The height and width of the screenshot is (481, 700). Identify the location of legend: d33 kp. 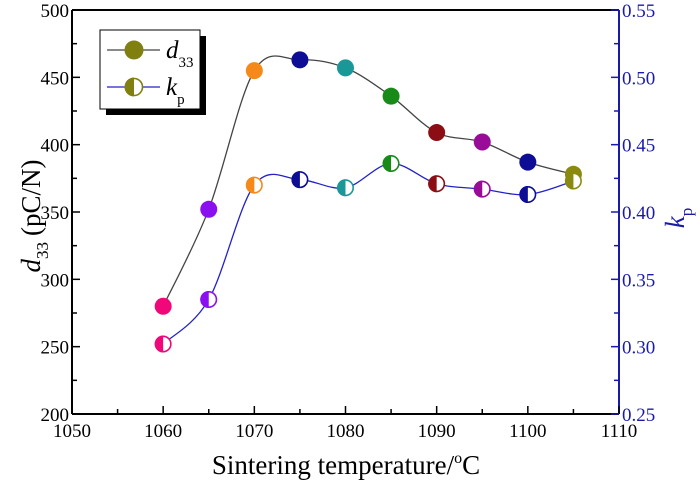
(152, 72).